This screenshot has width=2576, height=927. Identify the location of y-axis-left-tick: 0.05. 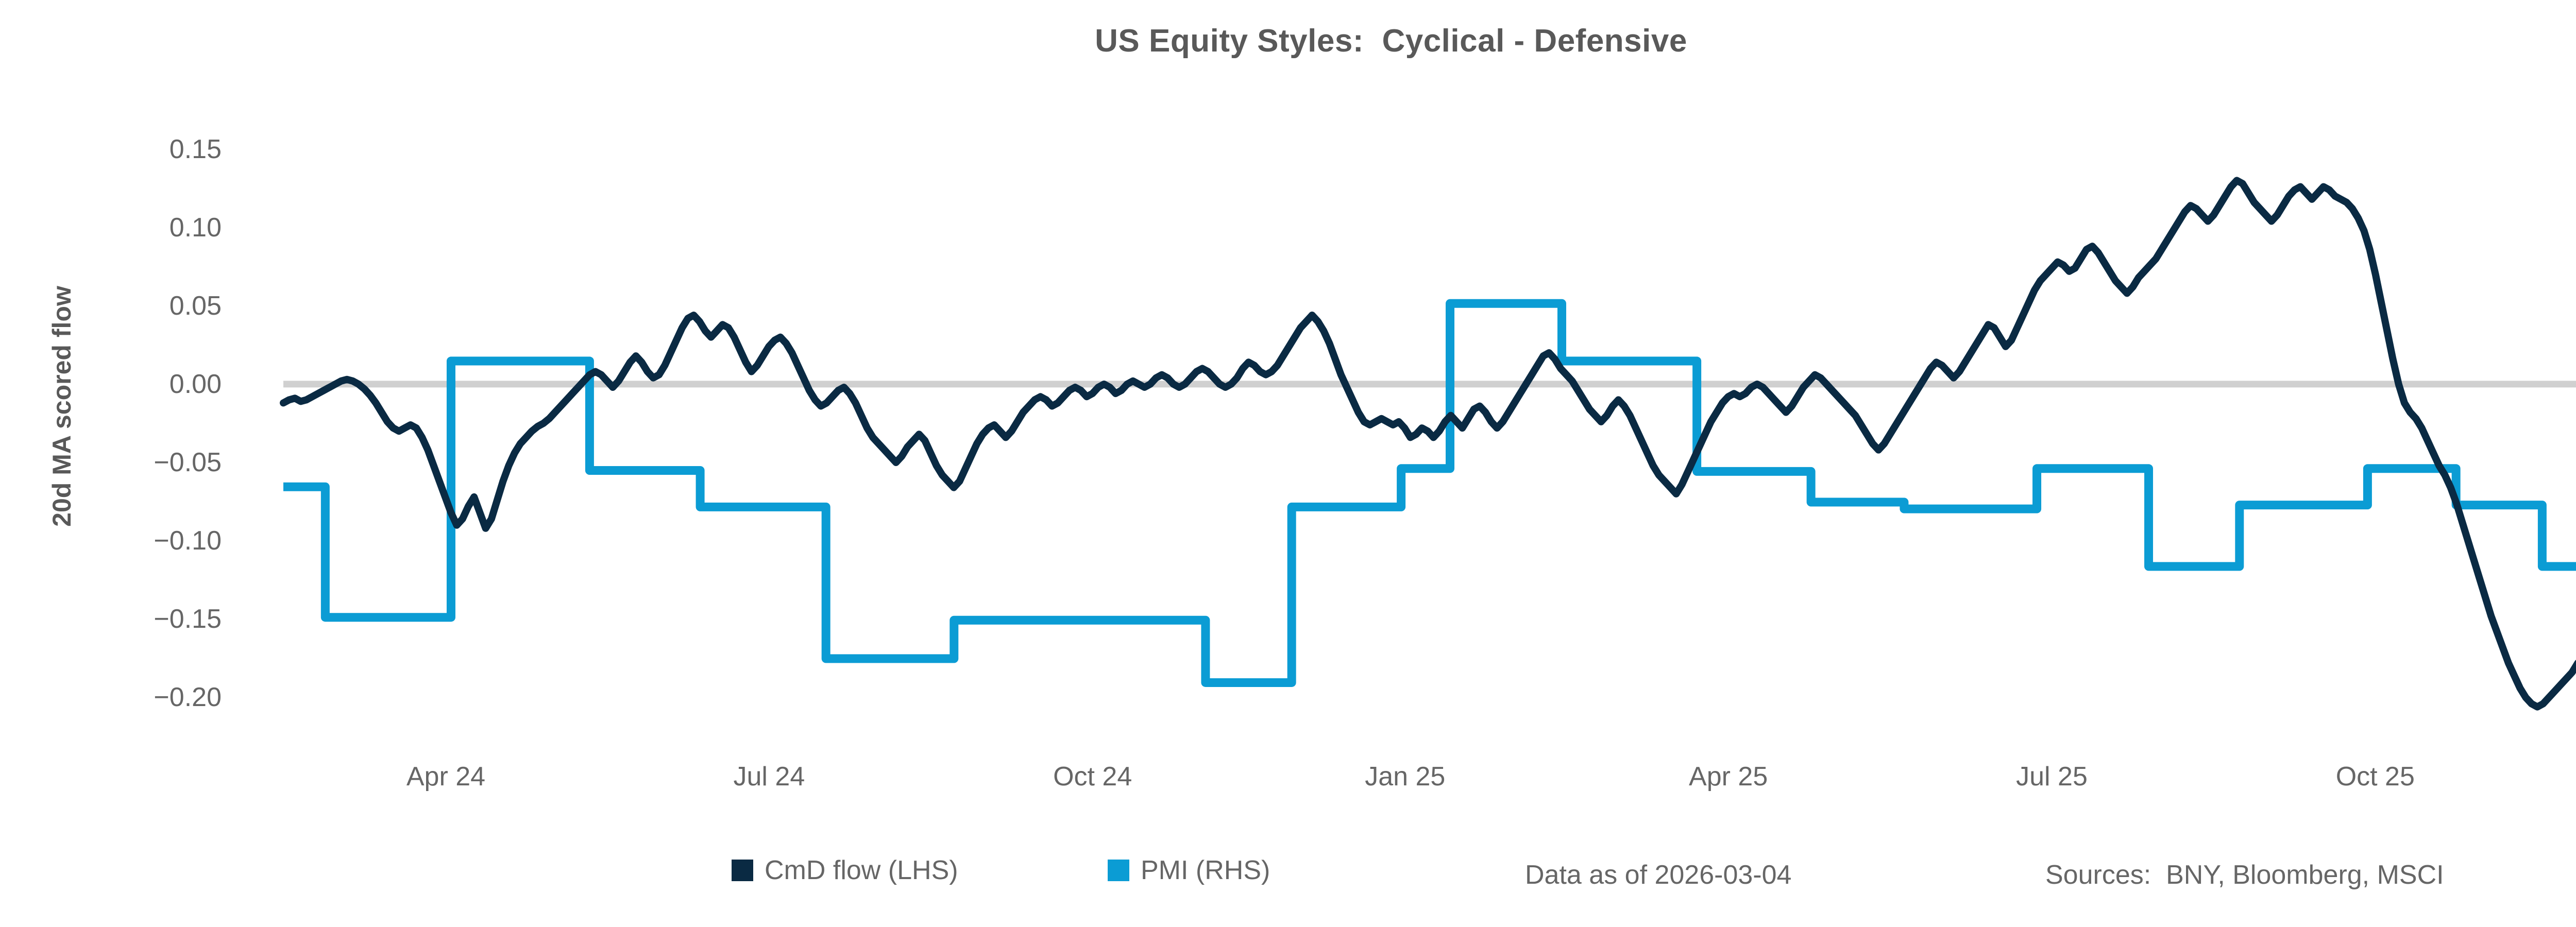
(195, 305).